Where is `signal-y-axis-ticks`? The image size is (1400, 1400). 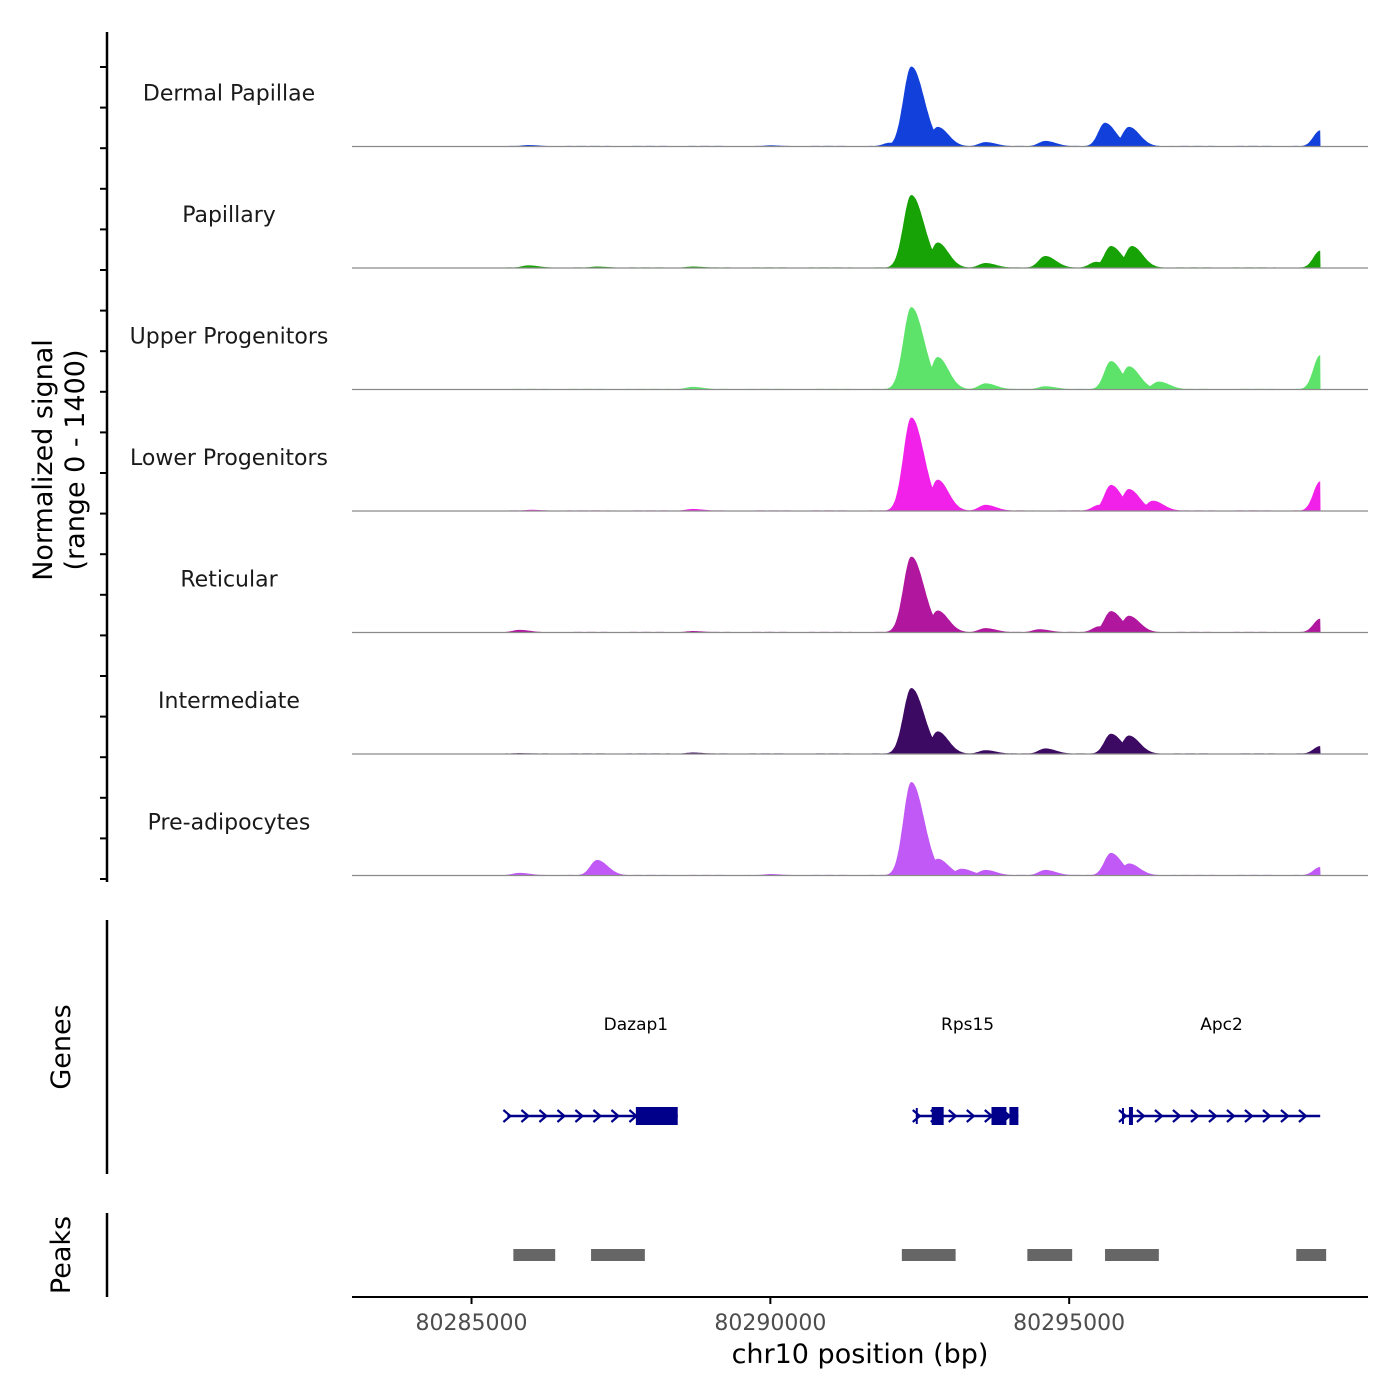 signal-y-axis-ticks is located at coordinates (103, 473).